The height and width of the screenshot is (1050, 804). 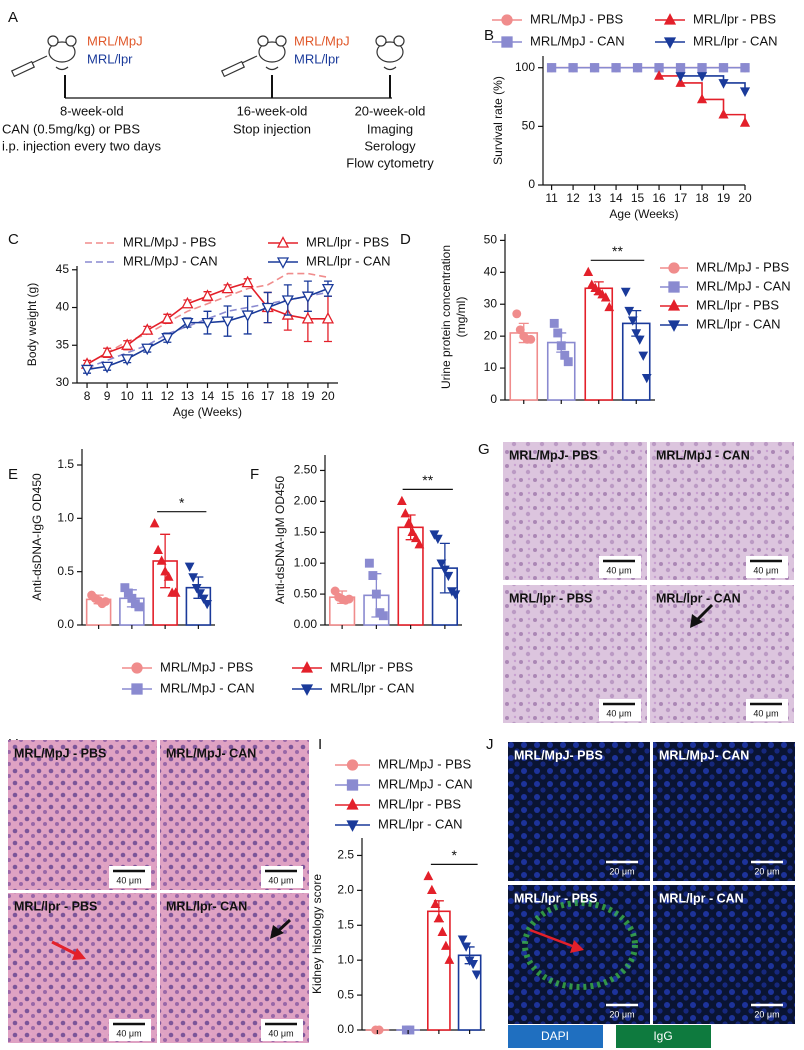 What do you see at coordinates (280, 880) in the screenshot?
I see `scale-label: 40 μm` at bounding box center [280, 880].